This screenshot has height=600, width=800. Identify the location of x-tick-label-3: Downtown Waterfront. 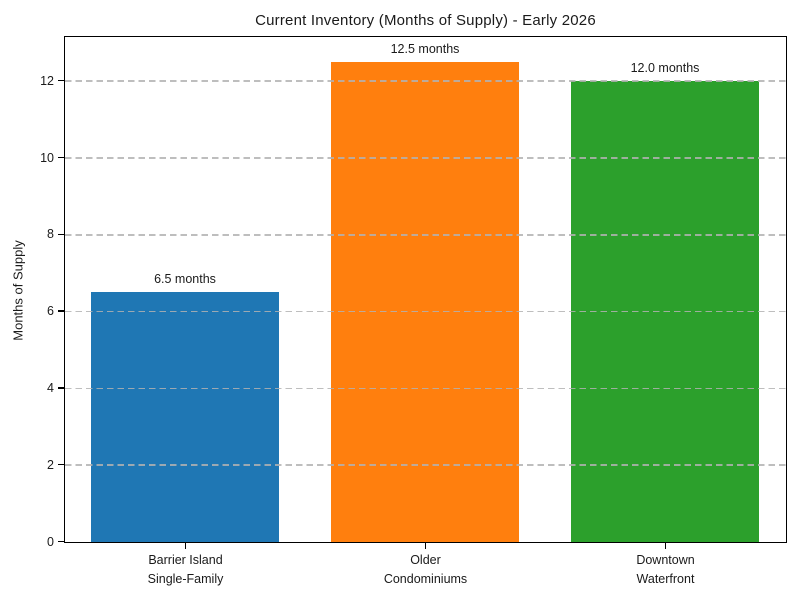
(665, 569).